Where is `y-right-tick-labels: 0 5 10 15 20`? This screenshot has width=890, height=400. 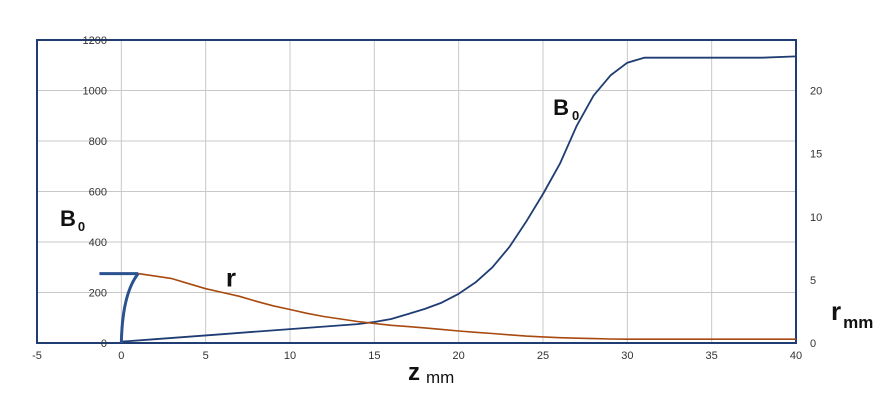
y-right-tick-labels: 0 5 10 15 20 is located at coordinates (816, 218).